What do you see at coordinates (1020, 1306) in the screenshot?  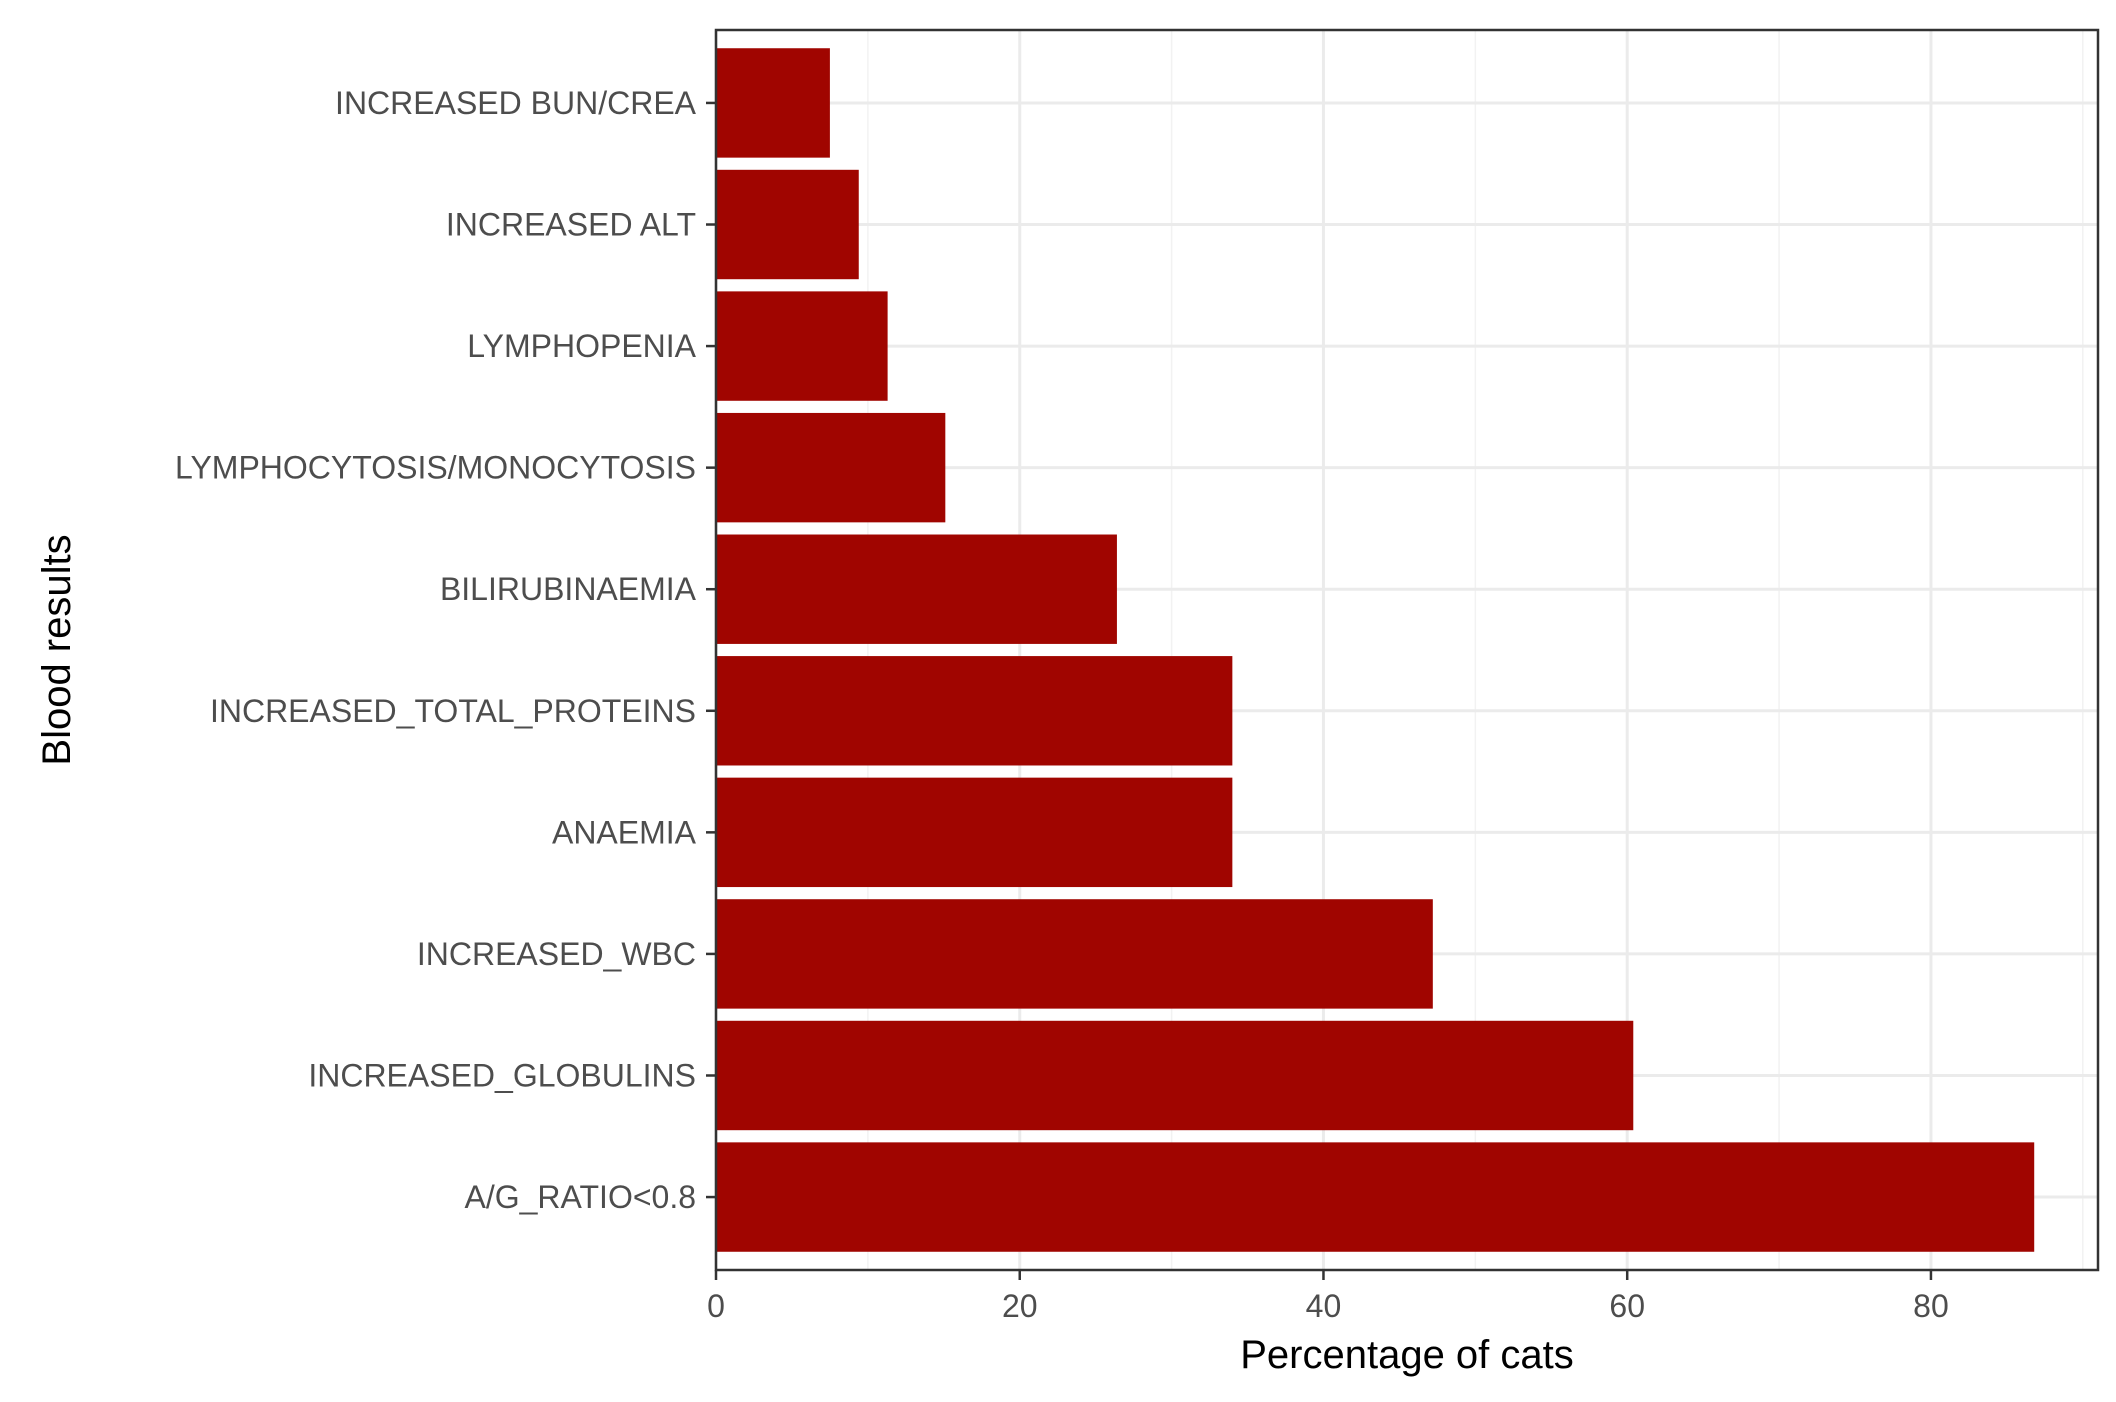 I see `x-tick-label: 20` at bounding box center [1020, 1306].